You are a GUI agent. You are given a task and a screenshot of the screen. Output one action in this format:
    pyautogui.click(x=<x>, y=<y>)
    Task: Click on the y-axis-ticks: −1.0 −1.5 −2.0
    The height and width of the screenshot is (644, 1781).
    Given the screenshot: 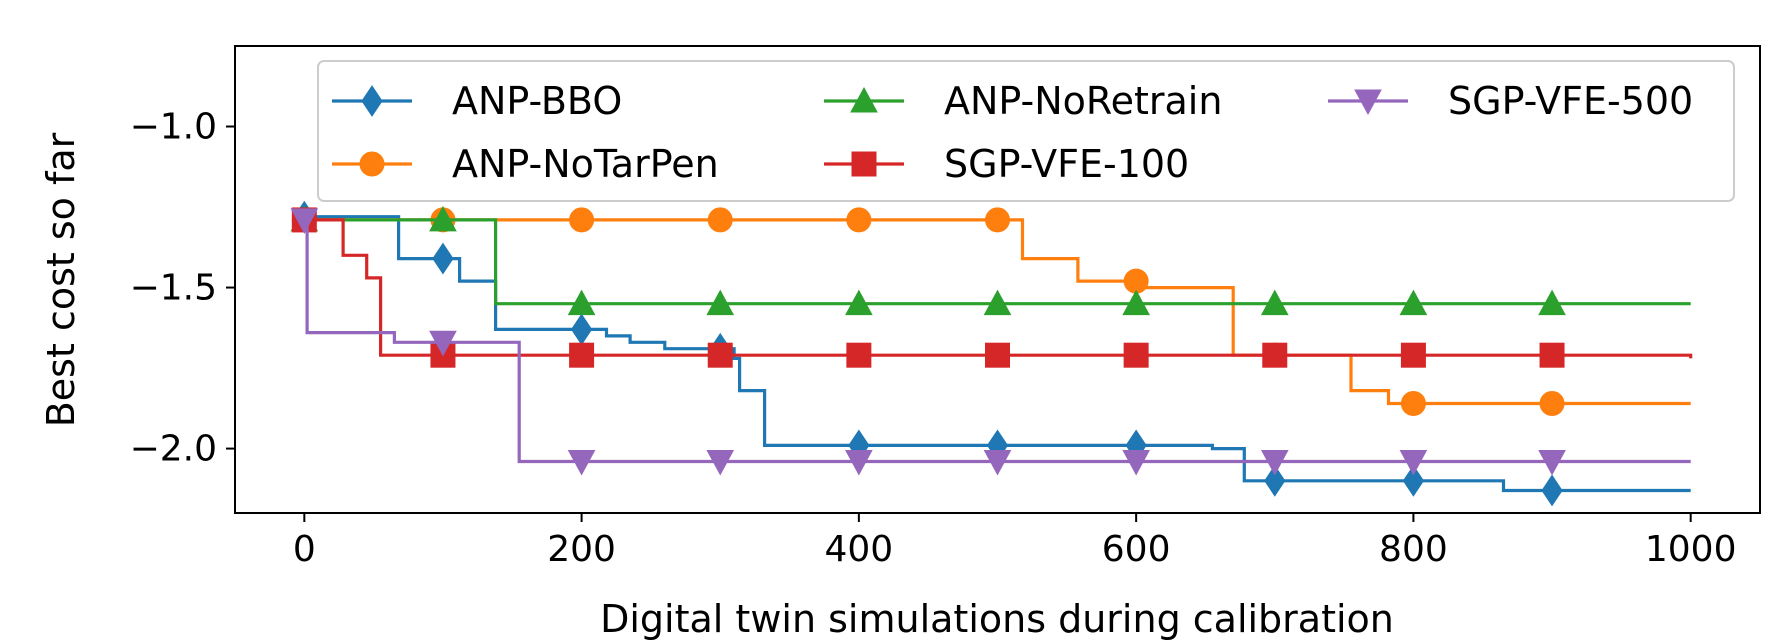 What is the action you would take?
    pyautogui.click(x=182, y=288)
    